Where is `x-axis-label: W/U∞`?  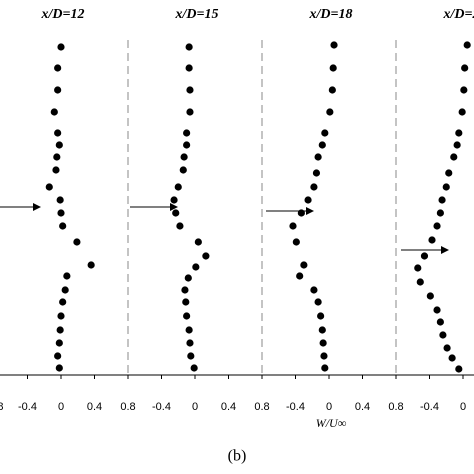 x-axis-label: W/U∞ is located at coordinates (331, 423).